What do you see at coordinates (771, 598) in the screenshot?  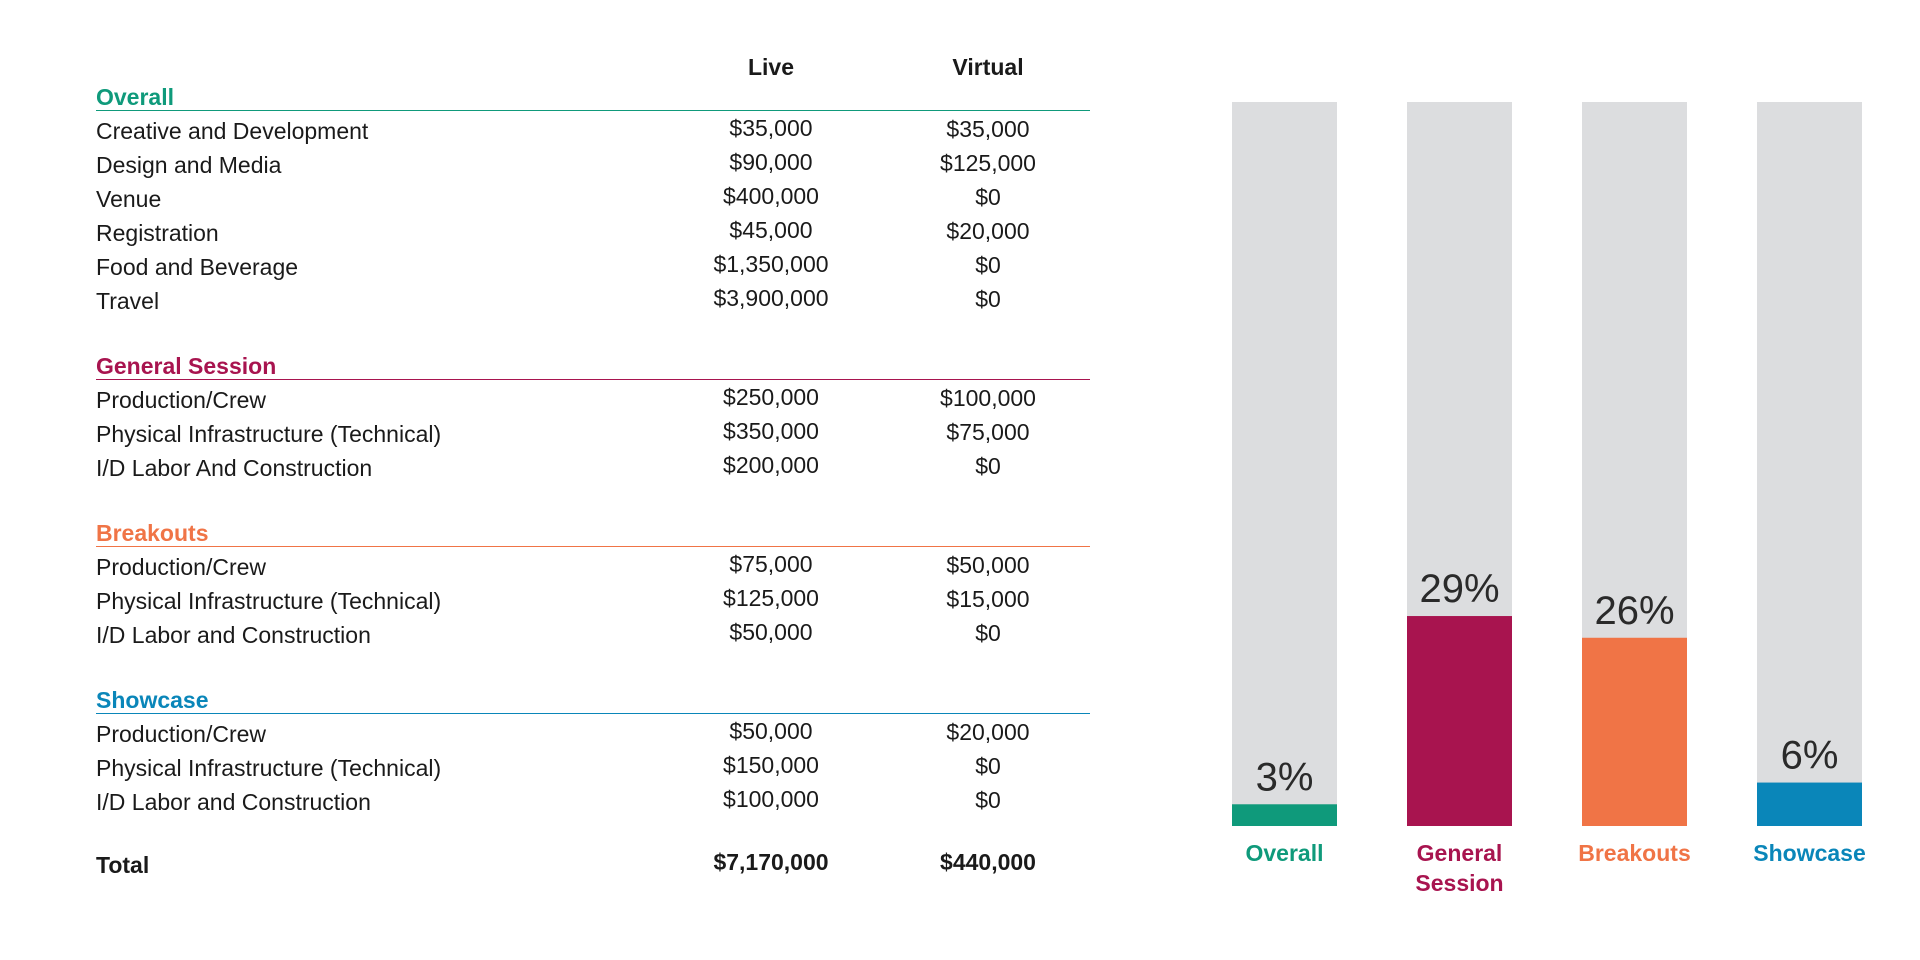 I see `row-live-value: $125,000` at bounding box center [771, 598].